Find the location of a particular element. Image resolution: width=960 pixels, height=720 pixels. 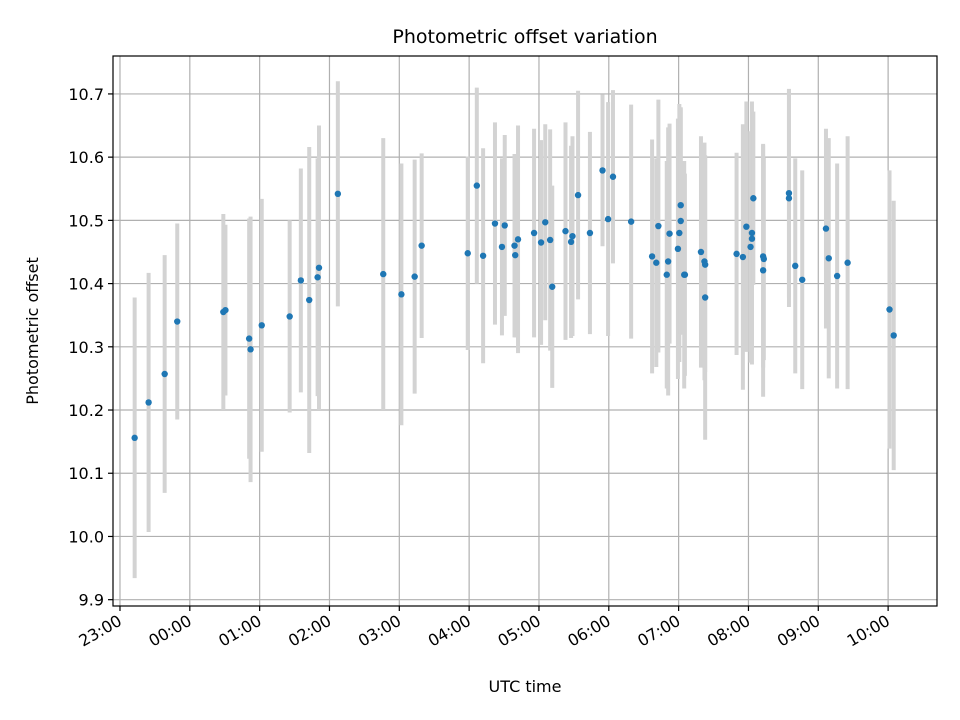

chart-title: Photometric offset variation is located at coordinates (524, 37).